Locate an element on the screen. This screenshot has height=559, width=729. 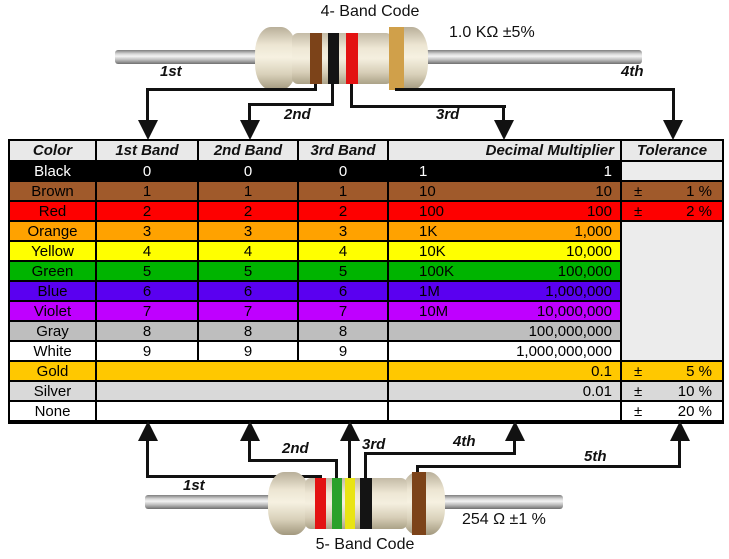
resistor-cap-left-bottom is located at coordinates (289, 503).